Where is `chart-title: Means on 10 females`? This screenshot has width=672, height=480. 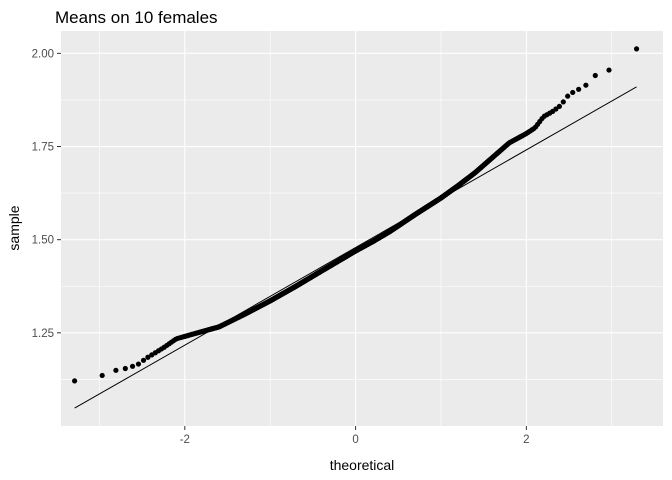 chart-title: Means on 10 females is located at coordinates (136, 17).